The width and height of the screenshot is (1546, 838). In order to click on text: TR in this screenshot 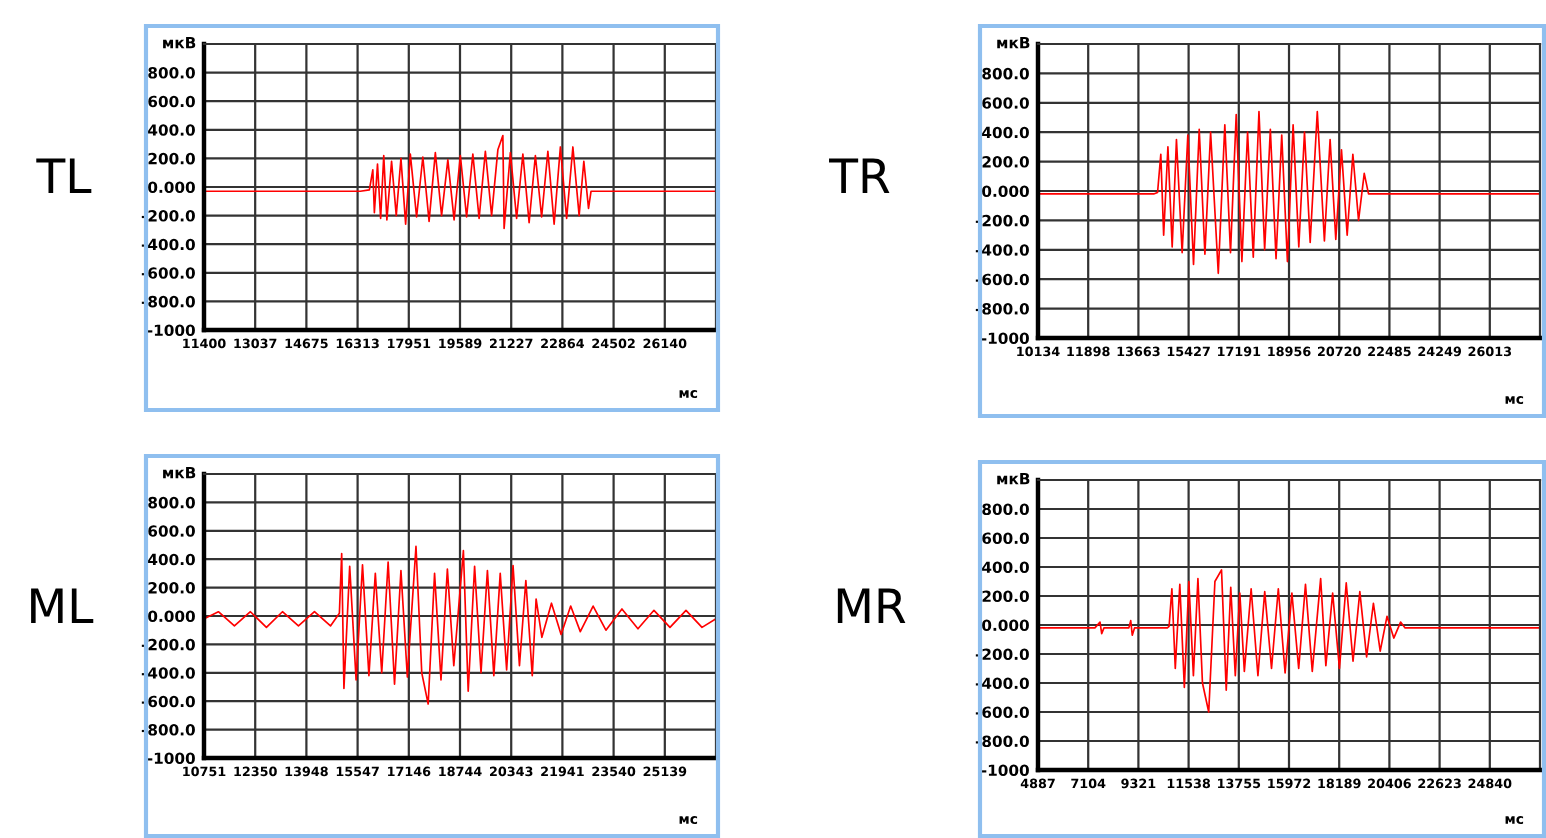, I will do `click(859, 176)`.